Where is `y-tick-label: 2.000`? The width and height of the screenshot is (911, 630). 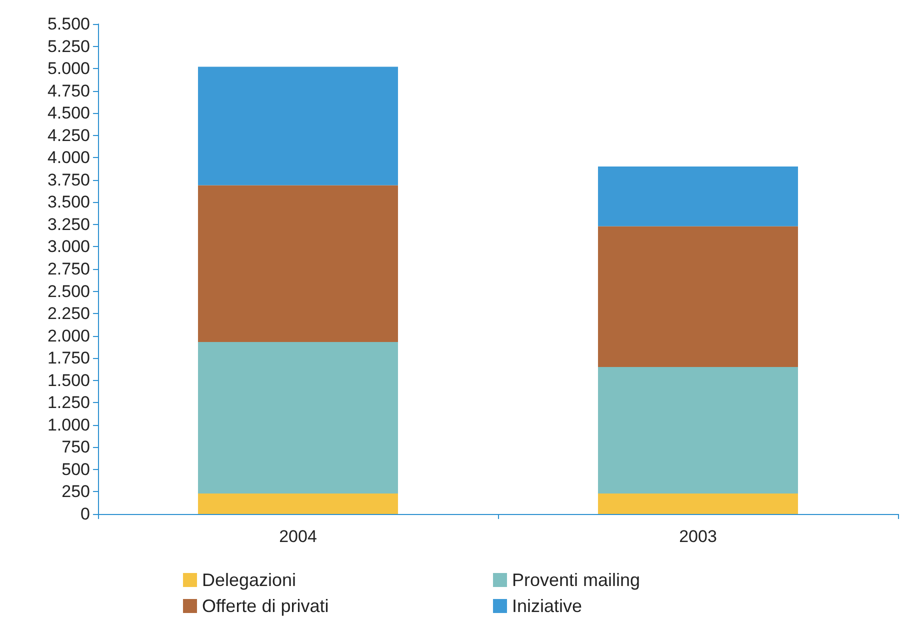 y-tick-label: 2.000 is located at coordinates (68, 336).